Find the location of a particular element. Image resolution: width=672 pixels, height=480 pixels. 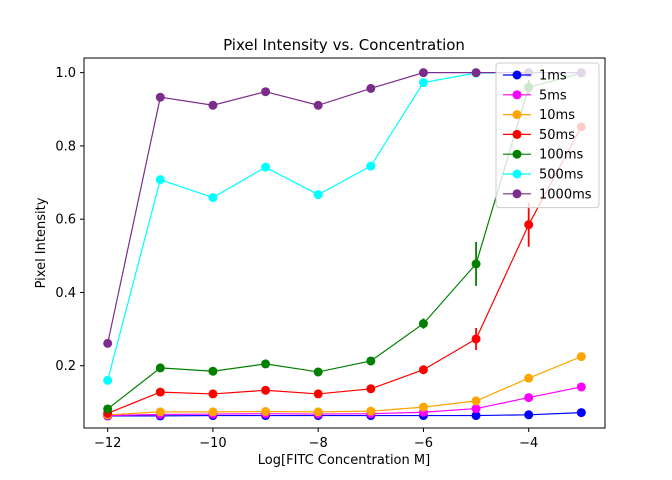

x-axis-label: Log[FITC Concentration M] is located at coordinates (344, 460).